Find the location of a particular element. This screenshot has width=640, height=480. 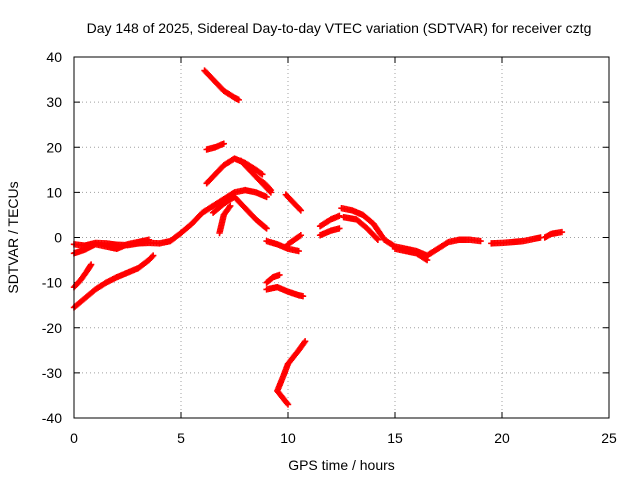

x-tick-label: 5 is located at coordinates (181, 438).